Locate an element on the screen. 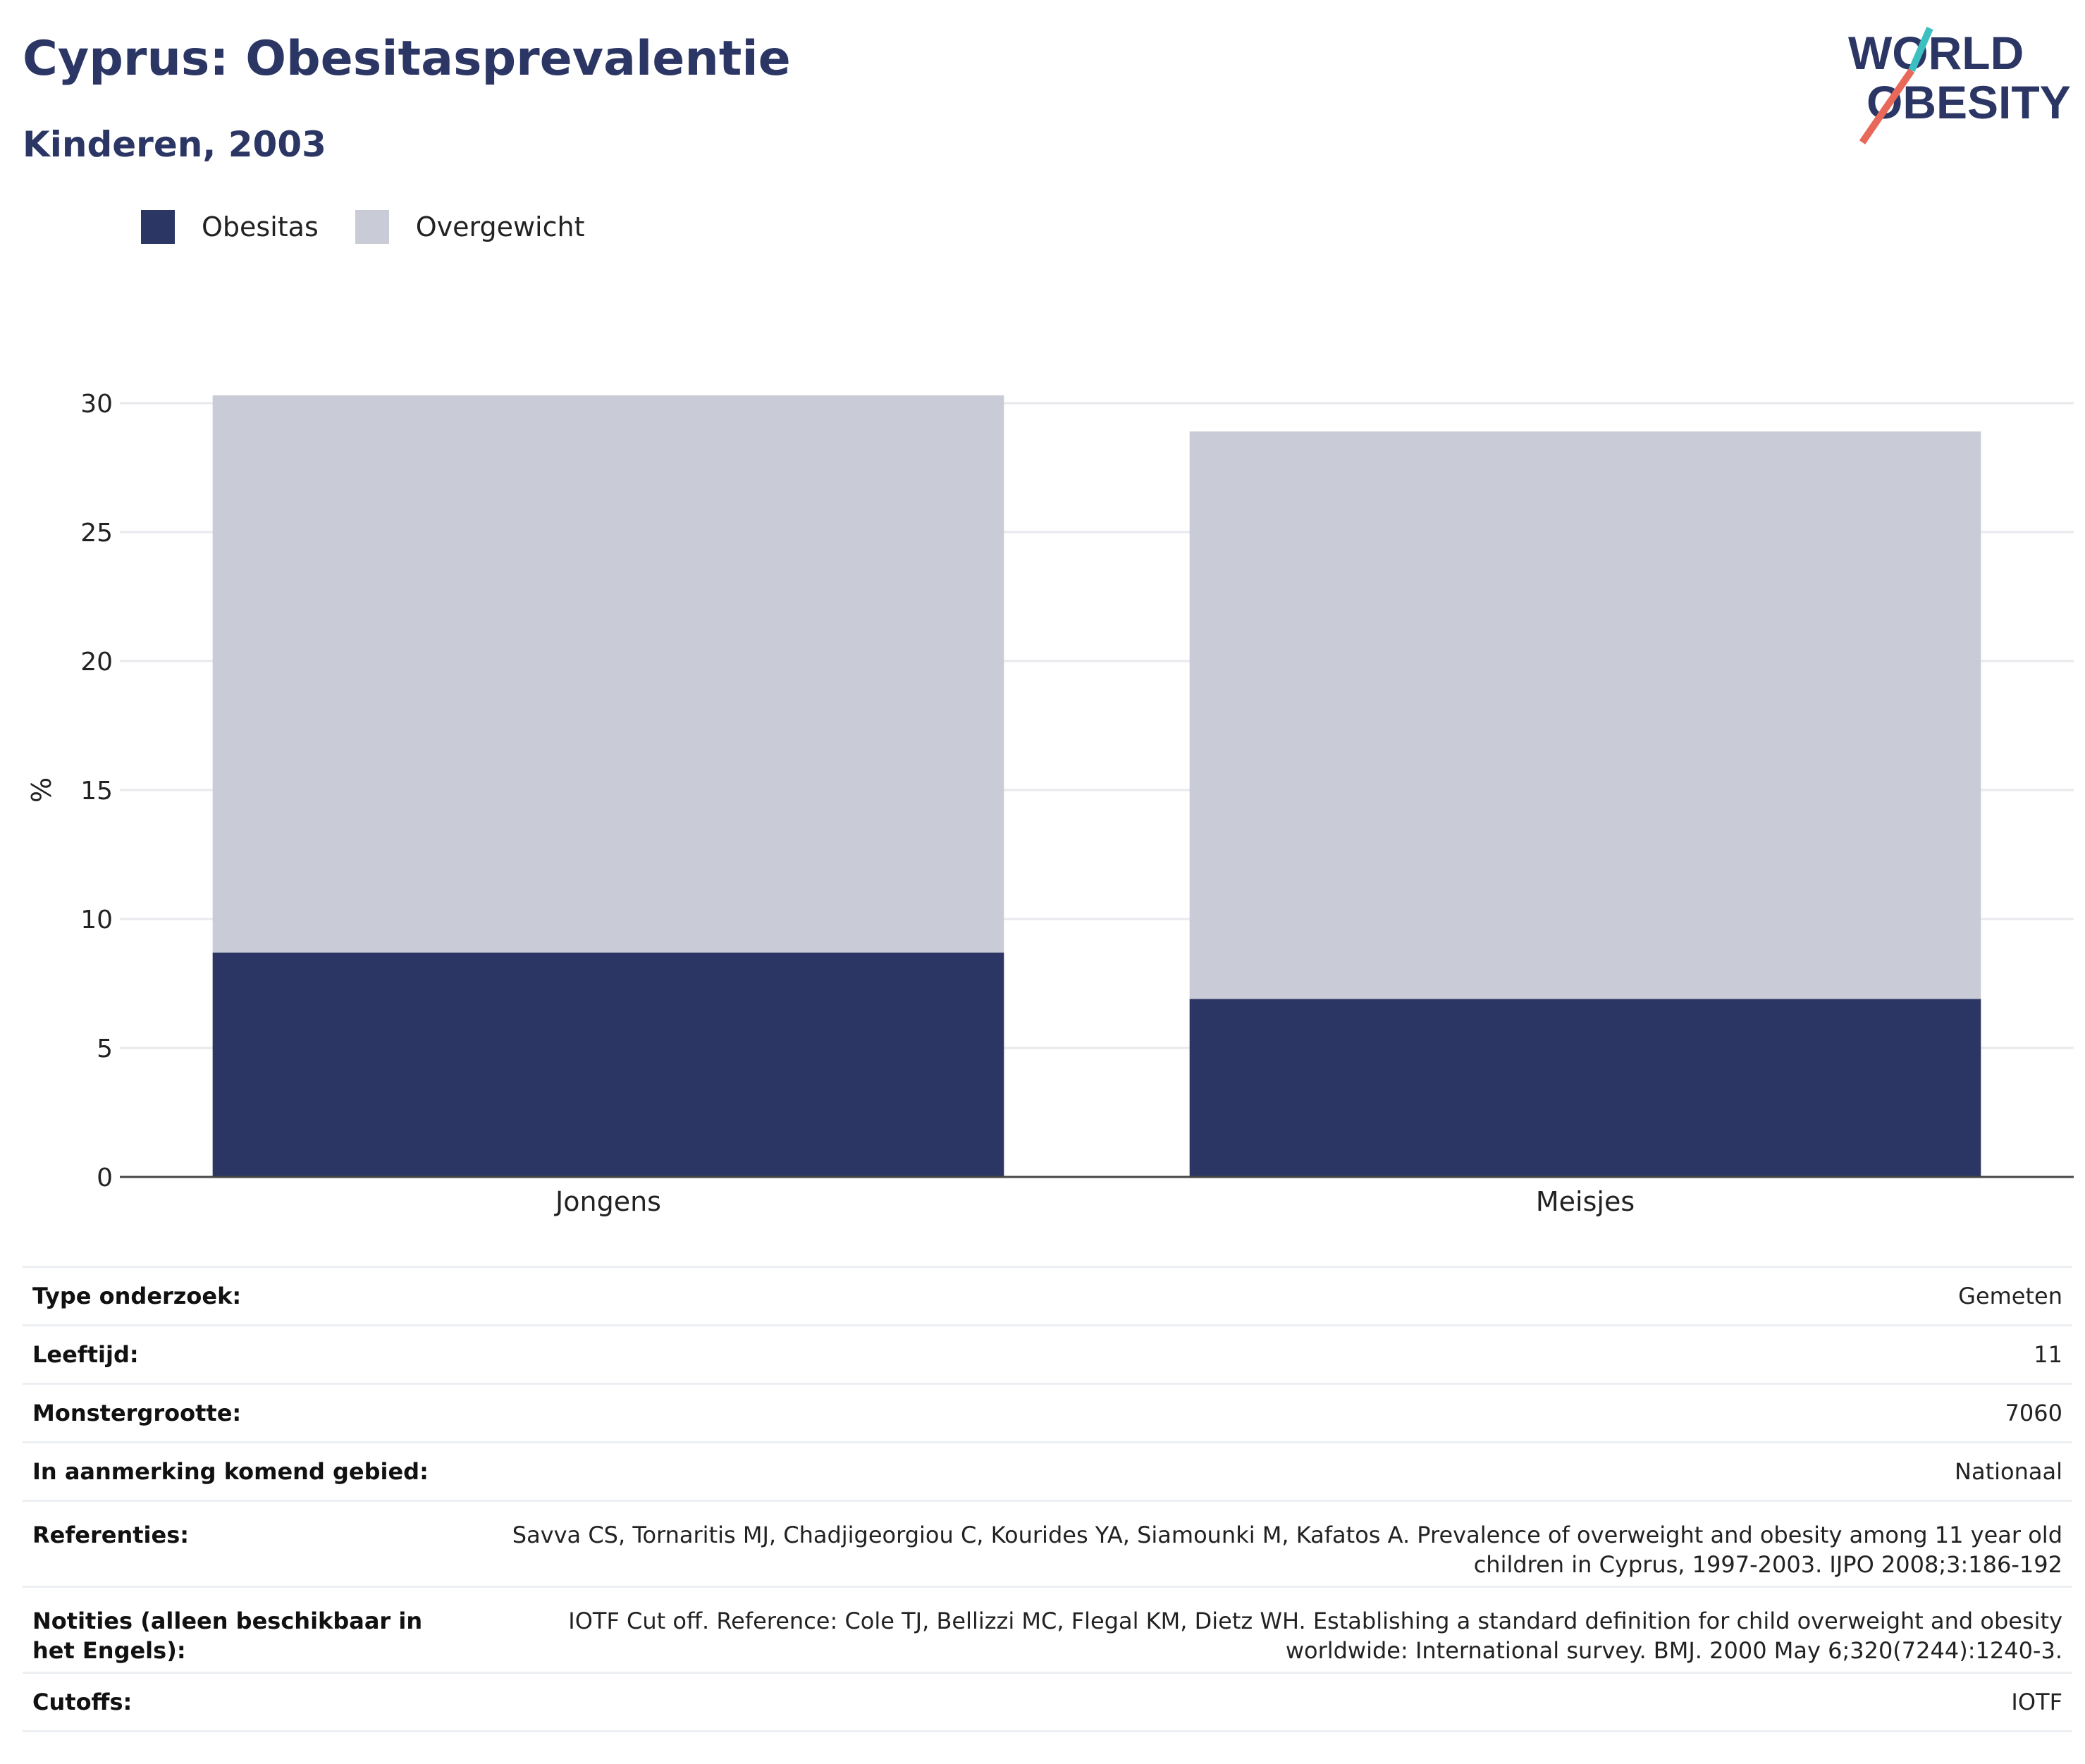 This screenshot has height=1764, width=2085. row-value: IOTF is located at coordinates (1268, 1702).